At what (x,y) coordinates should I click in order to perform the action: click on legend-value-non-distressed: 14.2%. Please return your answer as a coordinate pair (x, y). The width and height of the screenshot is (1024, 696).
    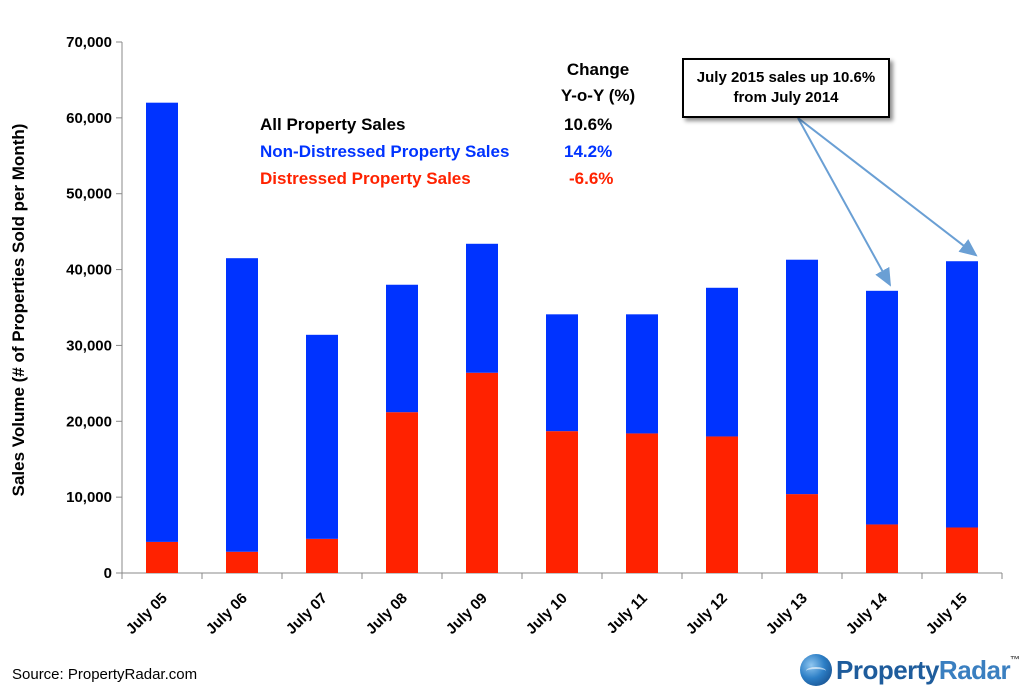
    Looking at the image, I should click on (588, 151).